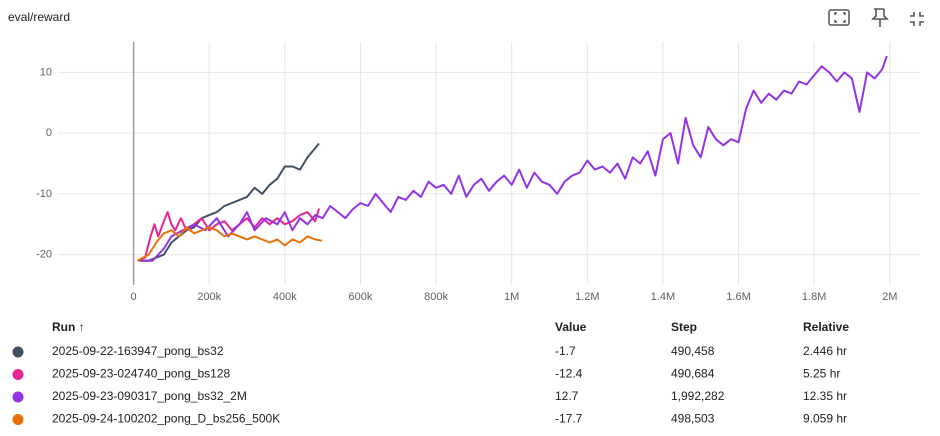  I want to click on table-cell: 498,503, so click(693, 419).